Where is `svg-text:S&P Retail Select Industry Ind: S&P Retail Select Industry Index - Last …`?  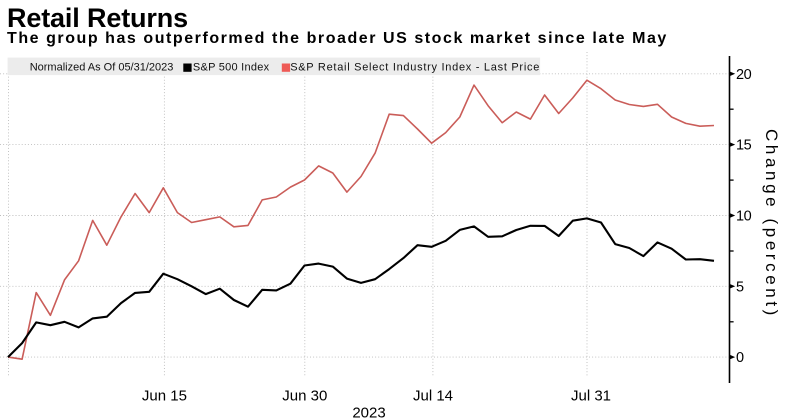 svg-text:S&P Retail Select Industry Ind: S&P Retail Select Industry Index - Last … is located at coordinates (415, 68).